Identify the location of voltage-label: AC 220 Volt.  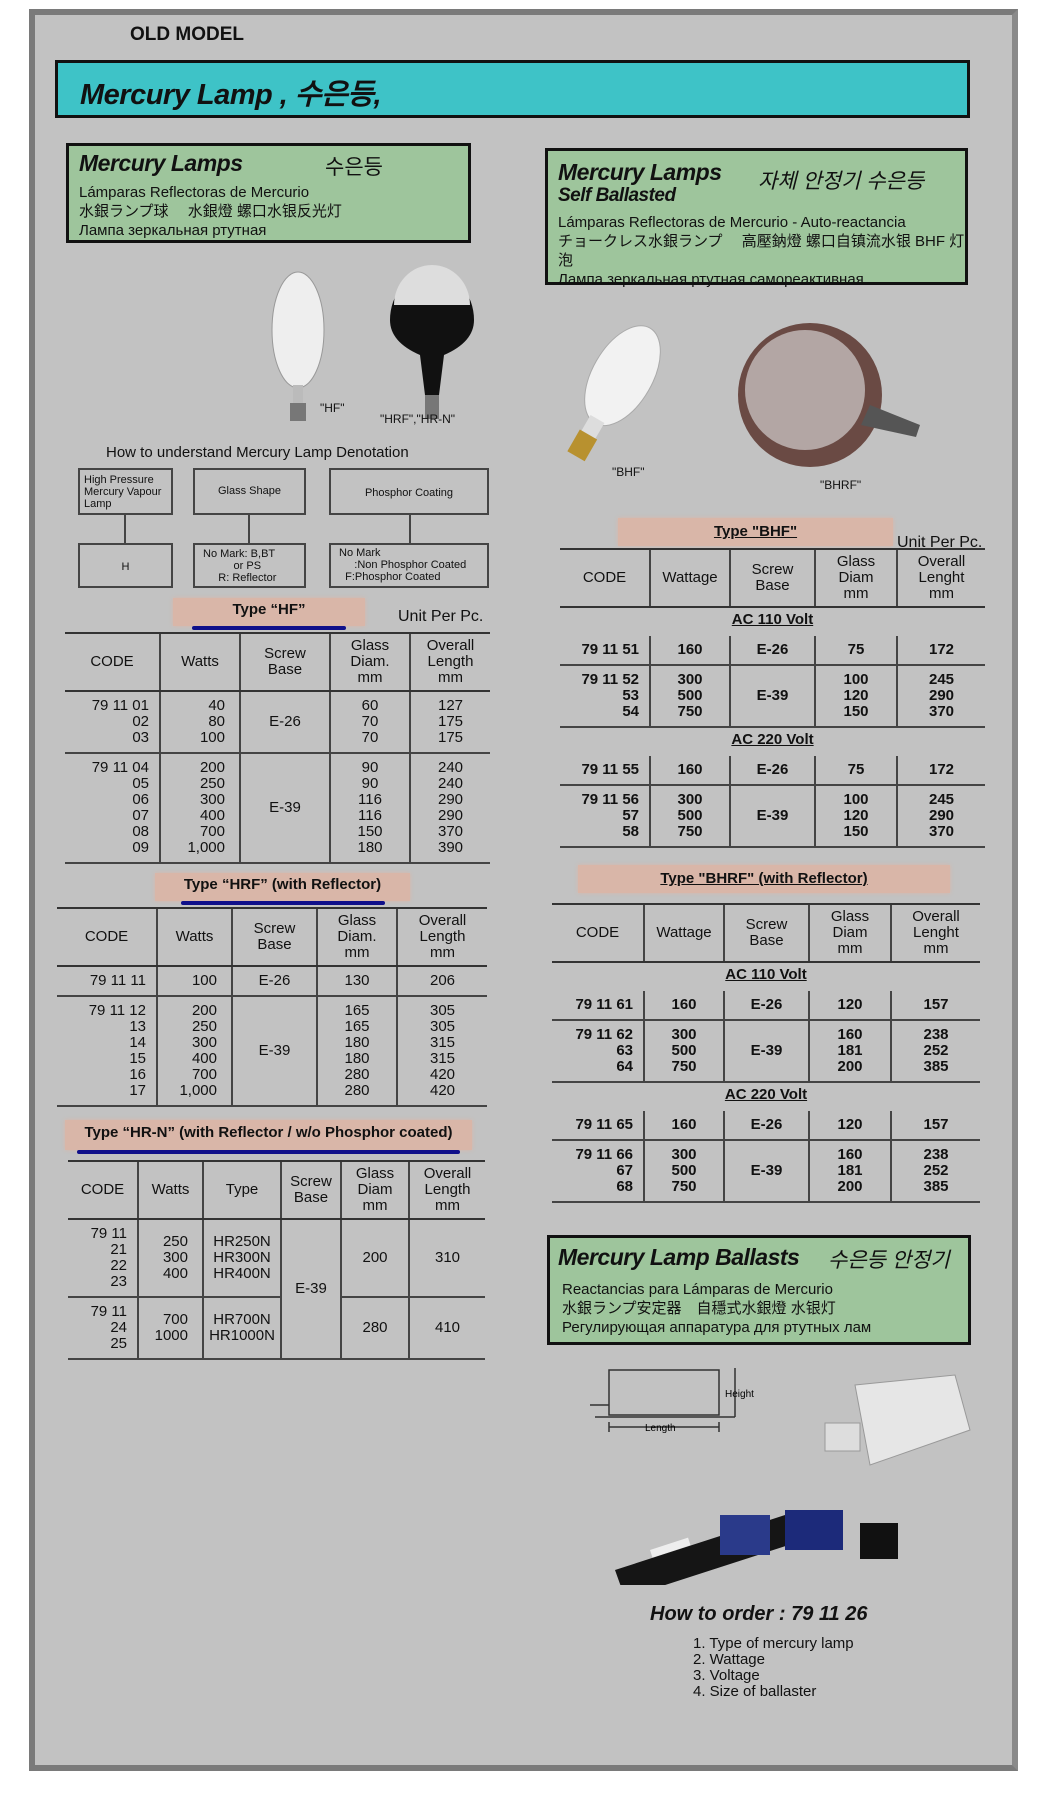
(766, 1094).